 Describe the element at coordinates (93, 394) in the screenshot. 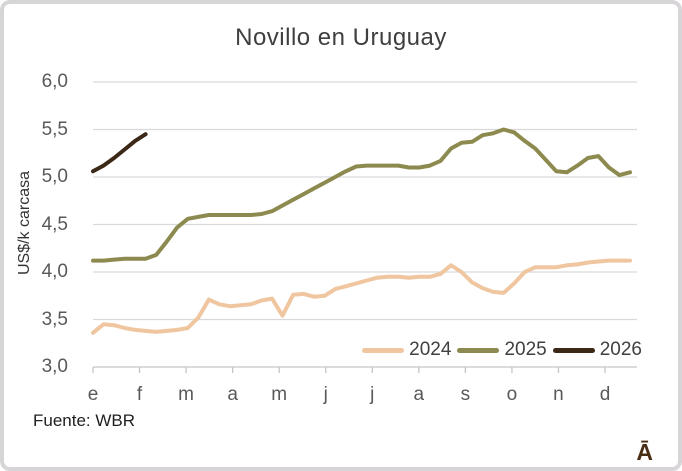

I see `x-tick-label-e: e` at that location.